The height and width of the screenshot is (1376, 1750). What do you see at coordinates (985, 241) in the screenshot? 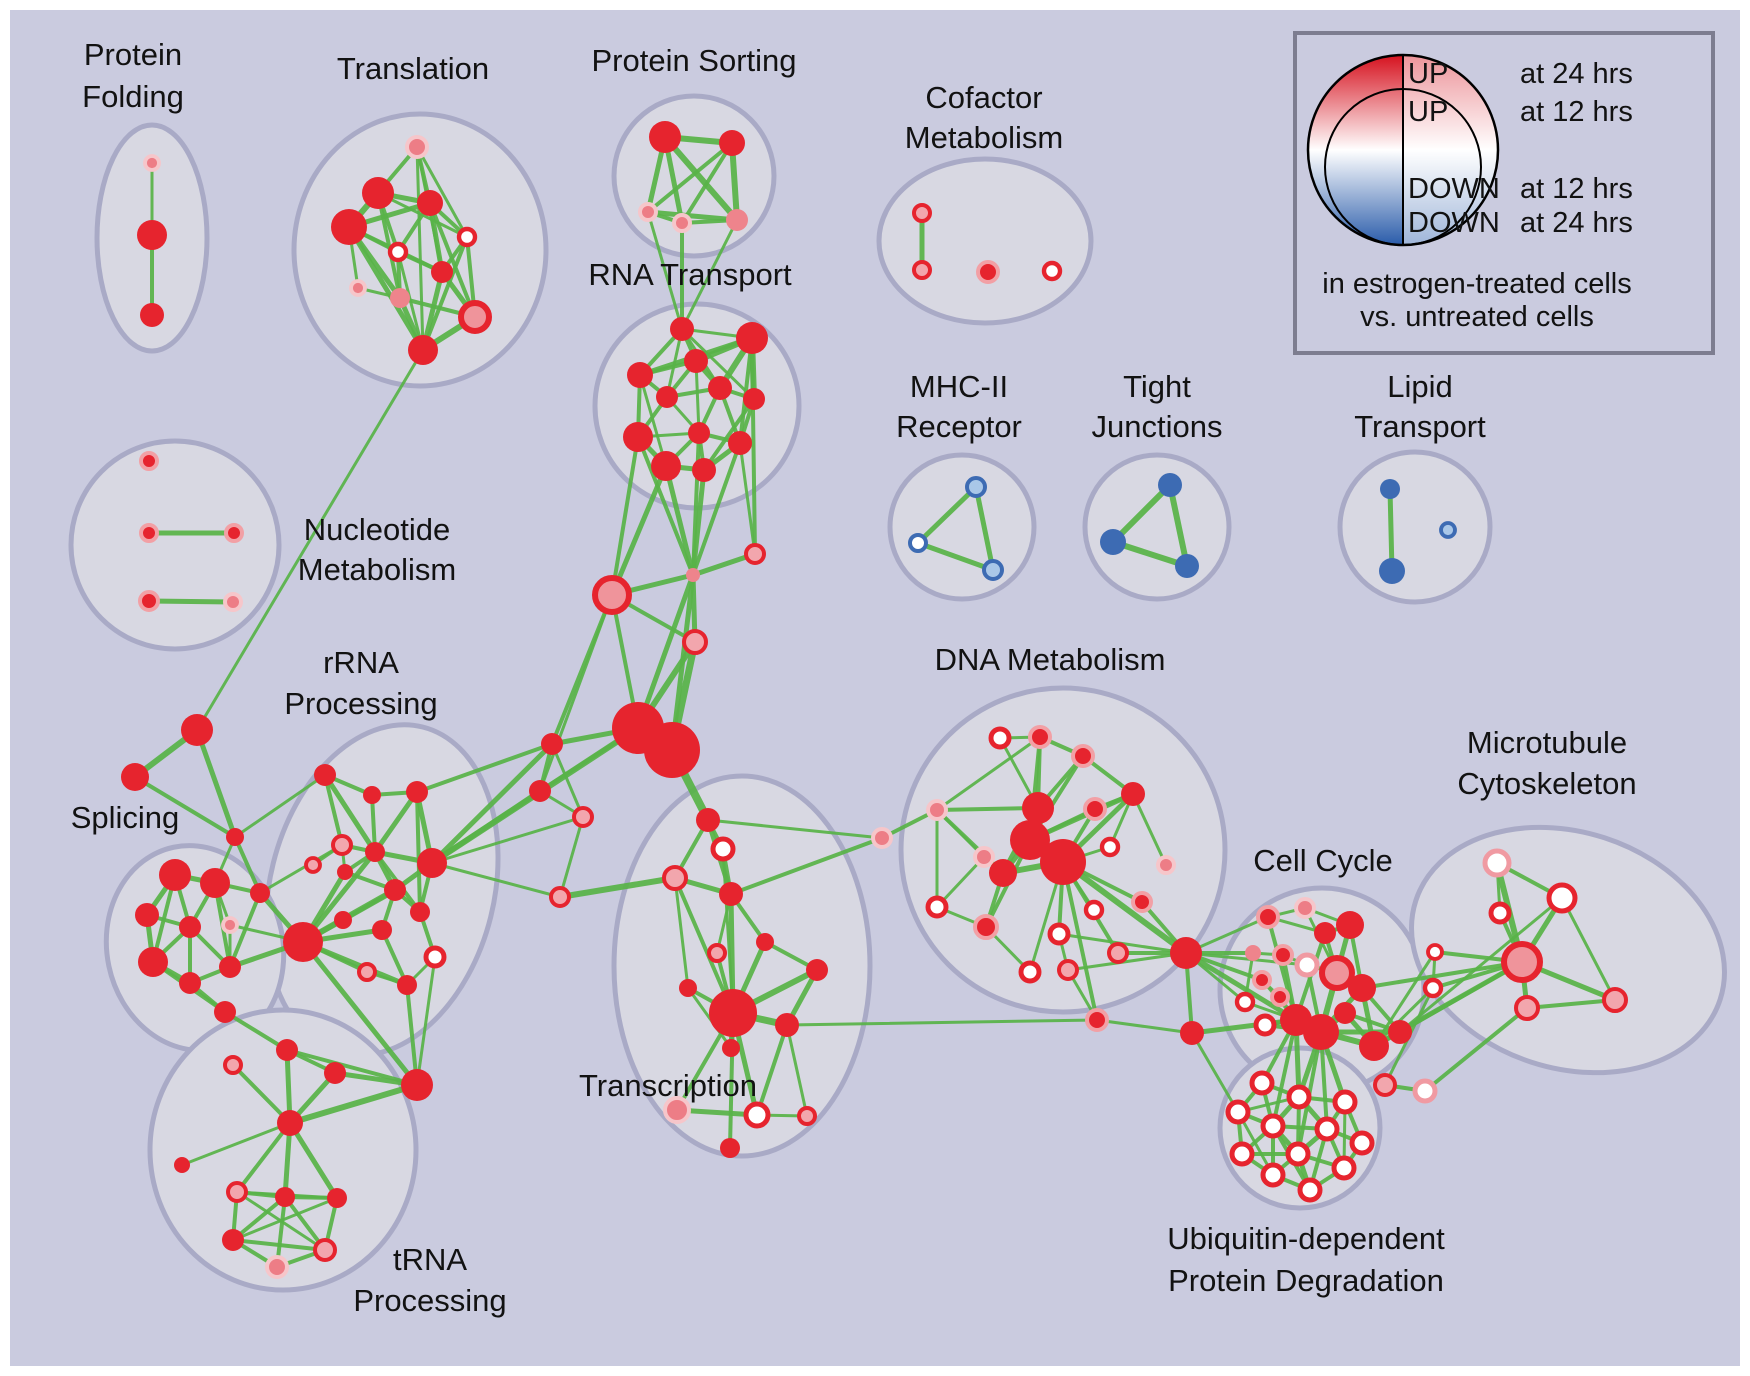
I see `cluster-cofactor-metabolism` at bounding box center [985, 241].